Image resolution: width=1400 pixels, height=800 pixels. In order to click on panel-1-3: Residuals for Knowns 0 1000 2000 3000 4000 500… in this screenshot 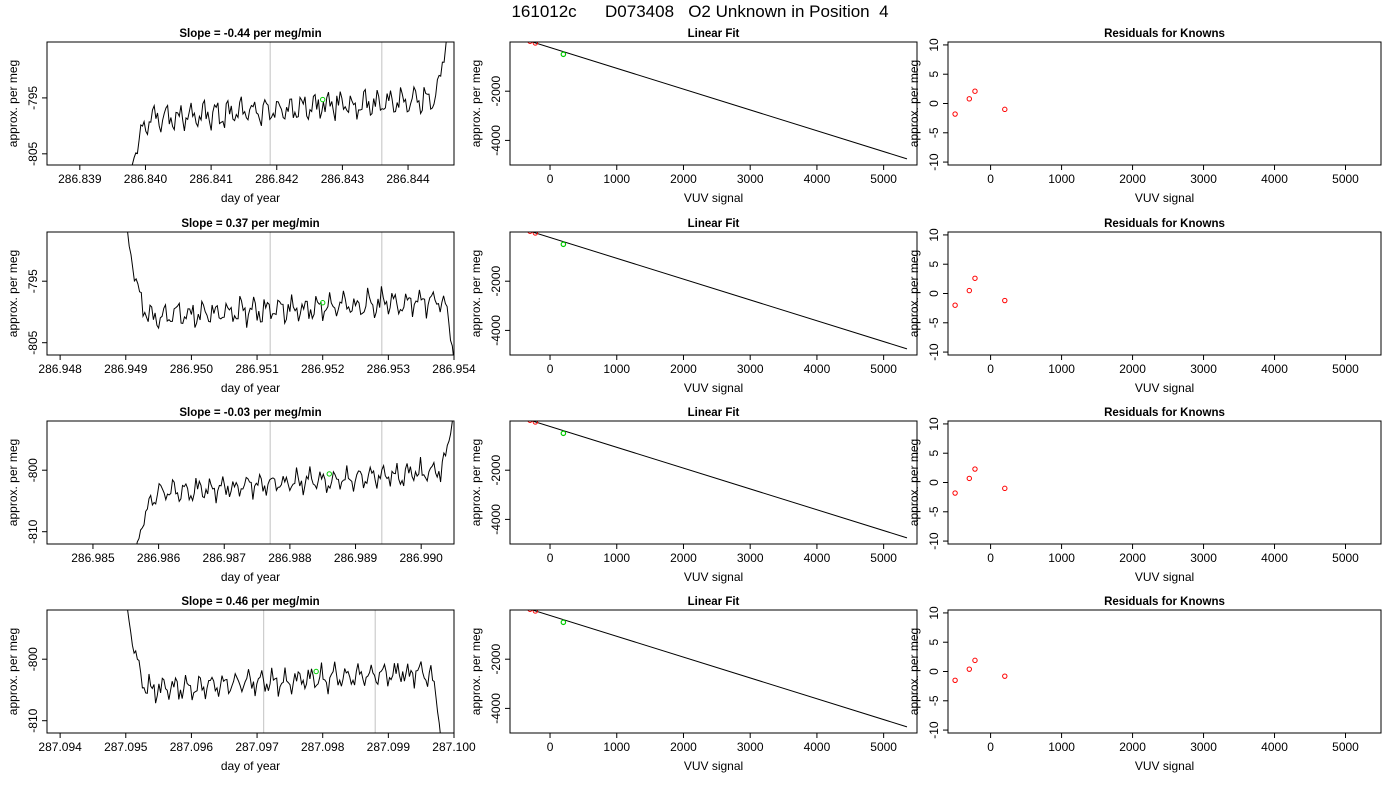, I will do `click(1144, 116)`.